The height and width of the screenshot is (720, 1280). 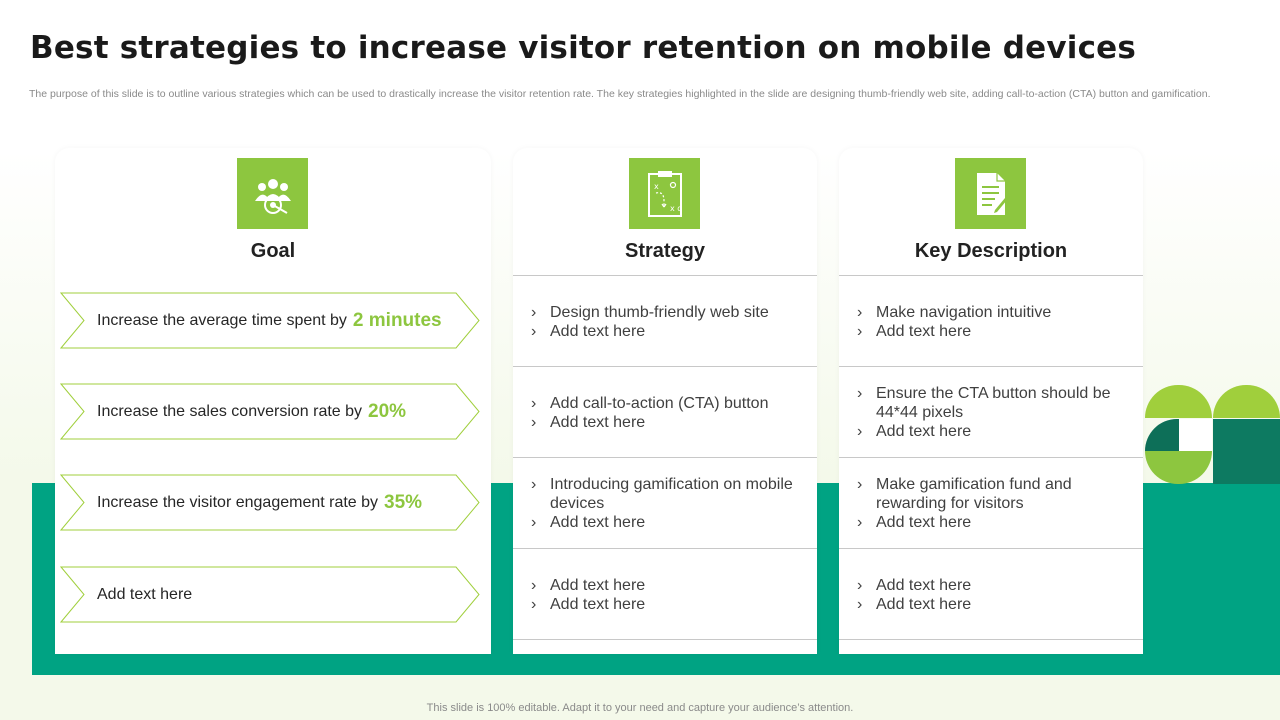 I want to click on strategy-row: › Add text here › Add text here, so click(x=665, y=594).